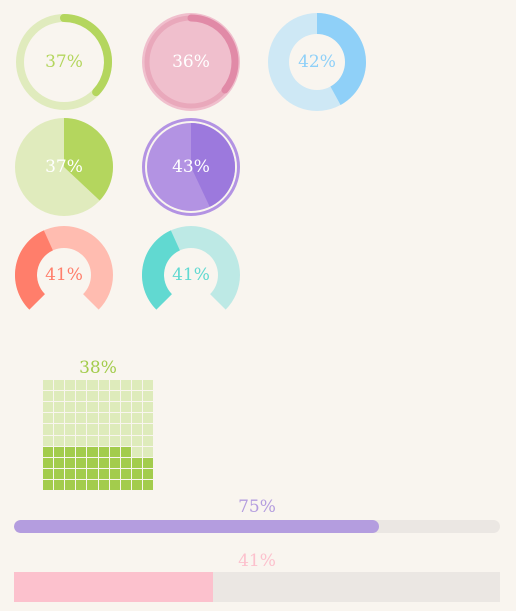  I want to click on progress-ring-green: 37%, so click(64, 62).